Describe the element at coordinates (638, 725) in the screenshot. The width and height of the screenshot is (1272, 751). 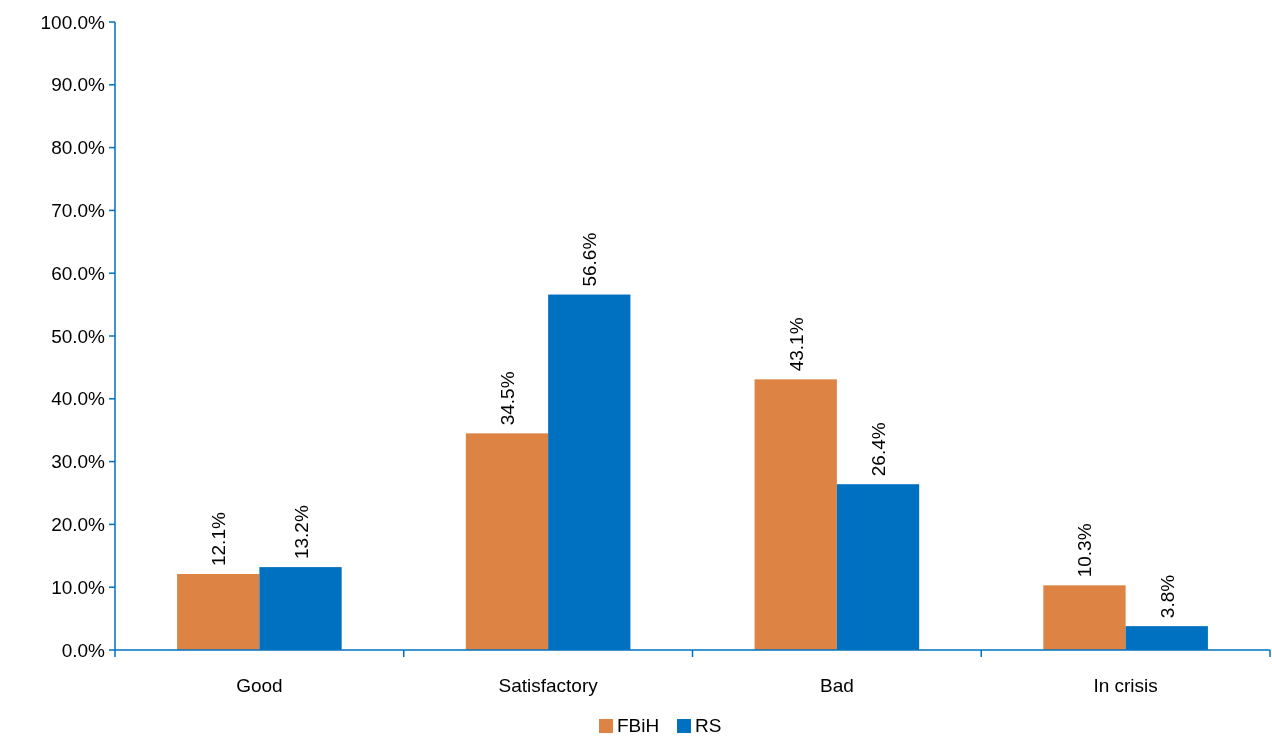
I see `legend-label: FBiH` at that location.